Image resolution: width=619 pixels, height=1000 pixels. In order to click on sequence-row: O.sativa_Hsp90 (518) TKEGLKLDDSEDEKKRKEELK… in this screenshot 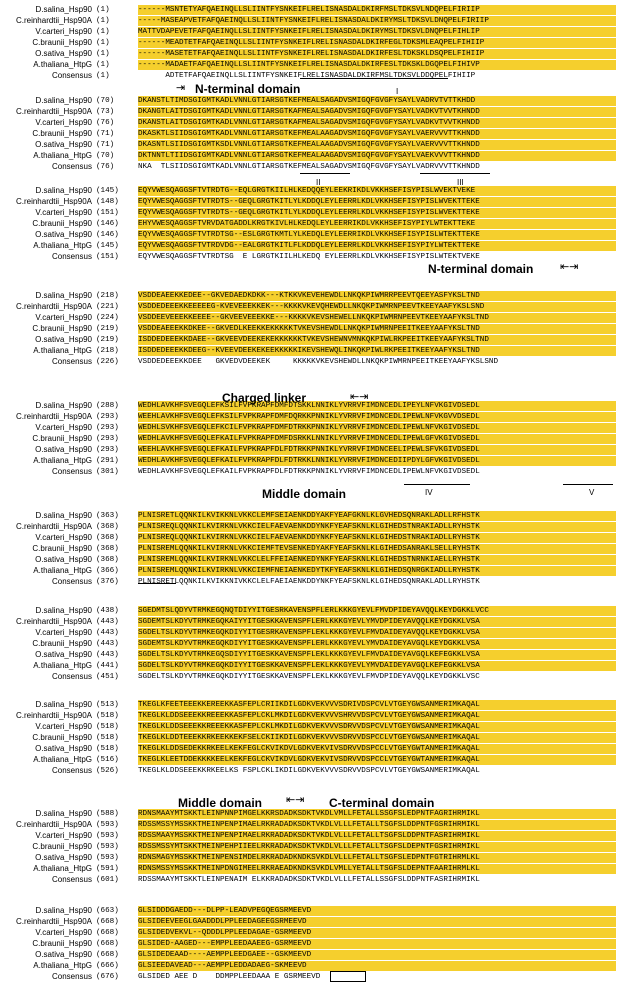, I will do `click(309, 749)`.